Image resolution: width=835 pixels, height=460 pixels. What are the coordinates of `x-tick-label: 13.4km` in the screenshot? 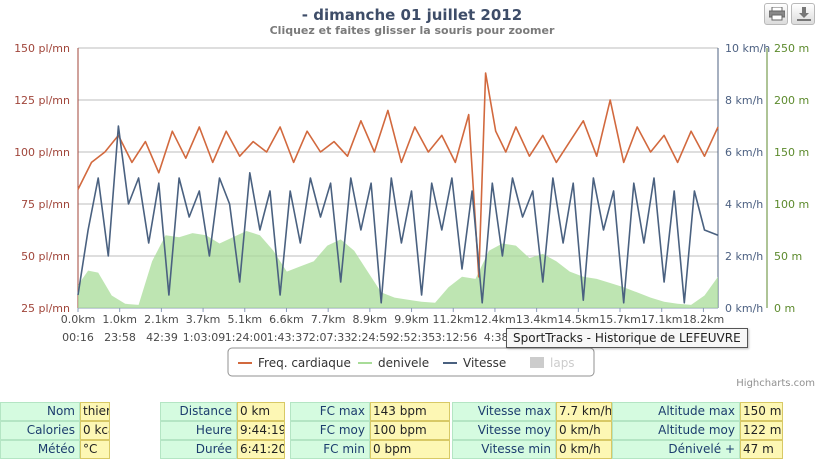 It's located at (537, 319).